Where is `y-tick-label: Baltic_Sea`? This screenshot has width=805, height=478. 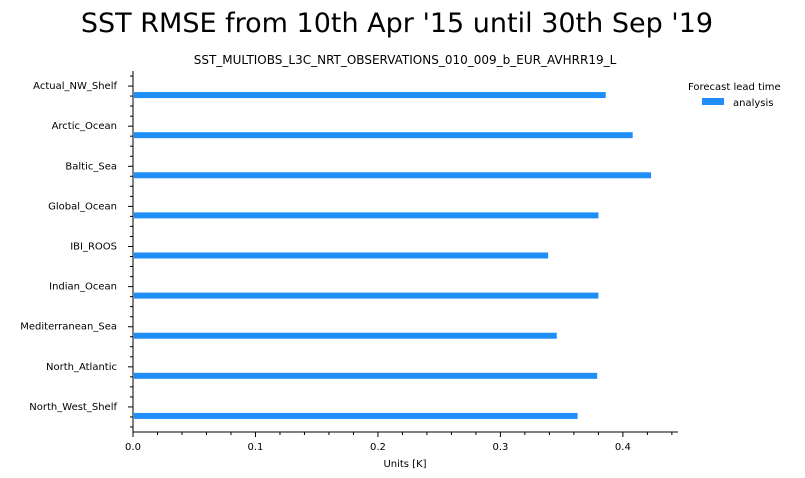 y-tick-label: Baltic_Sea is located at coordinates (91, 166).